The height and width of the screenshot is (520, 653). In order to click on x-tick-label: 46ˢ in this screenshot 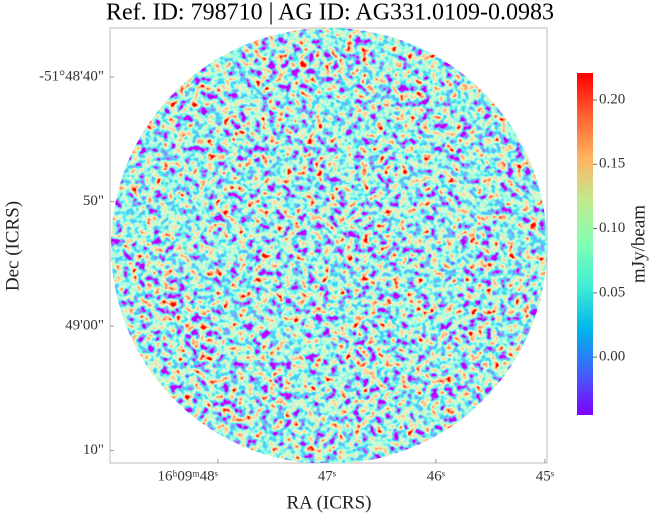, I will do `click(436, 476)`.